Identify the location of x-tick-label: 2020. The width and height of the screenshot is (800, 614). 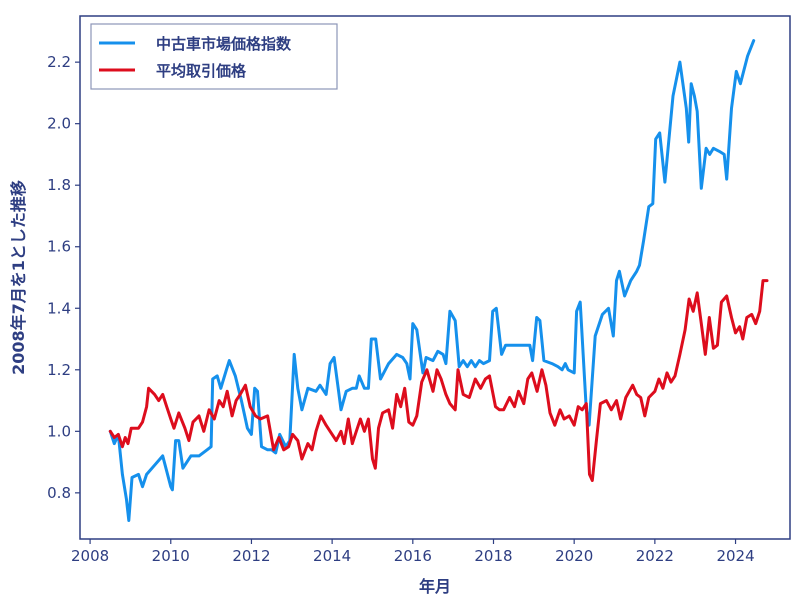
(574, 556).